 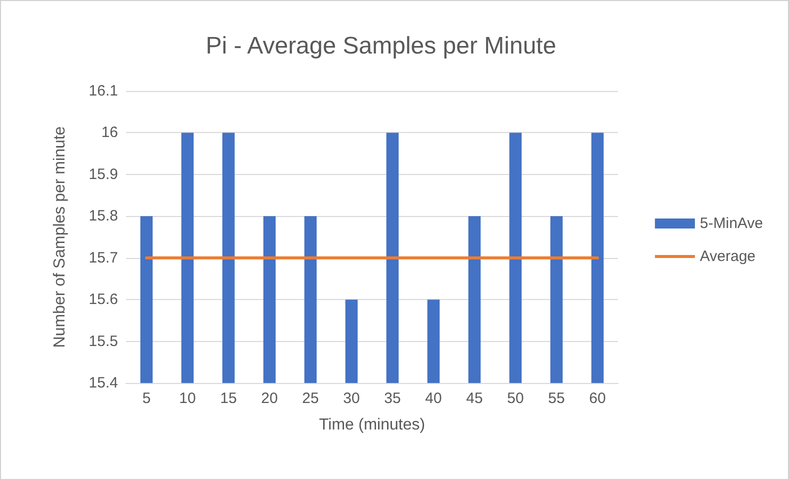 What do you see at coordinates (433, 398) in the screenshot?
I see `x-tick-label: 40` at bounding box center [433, 398].